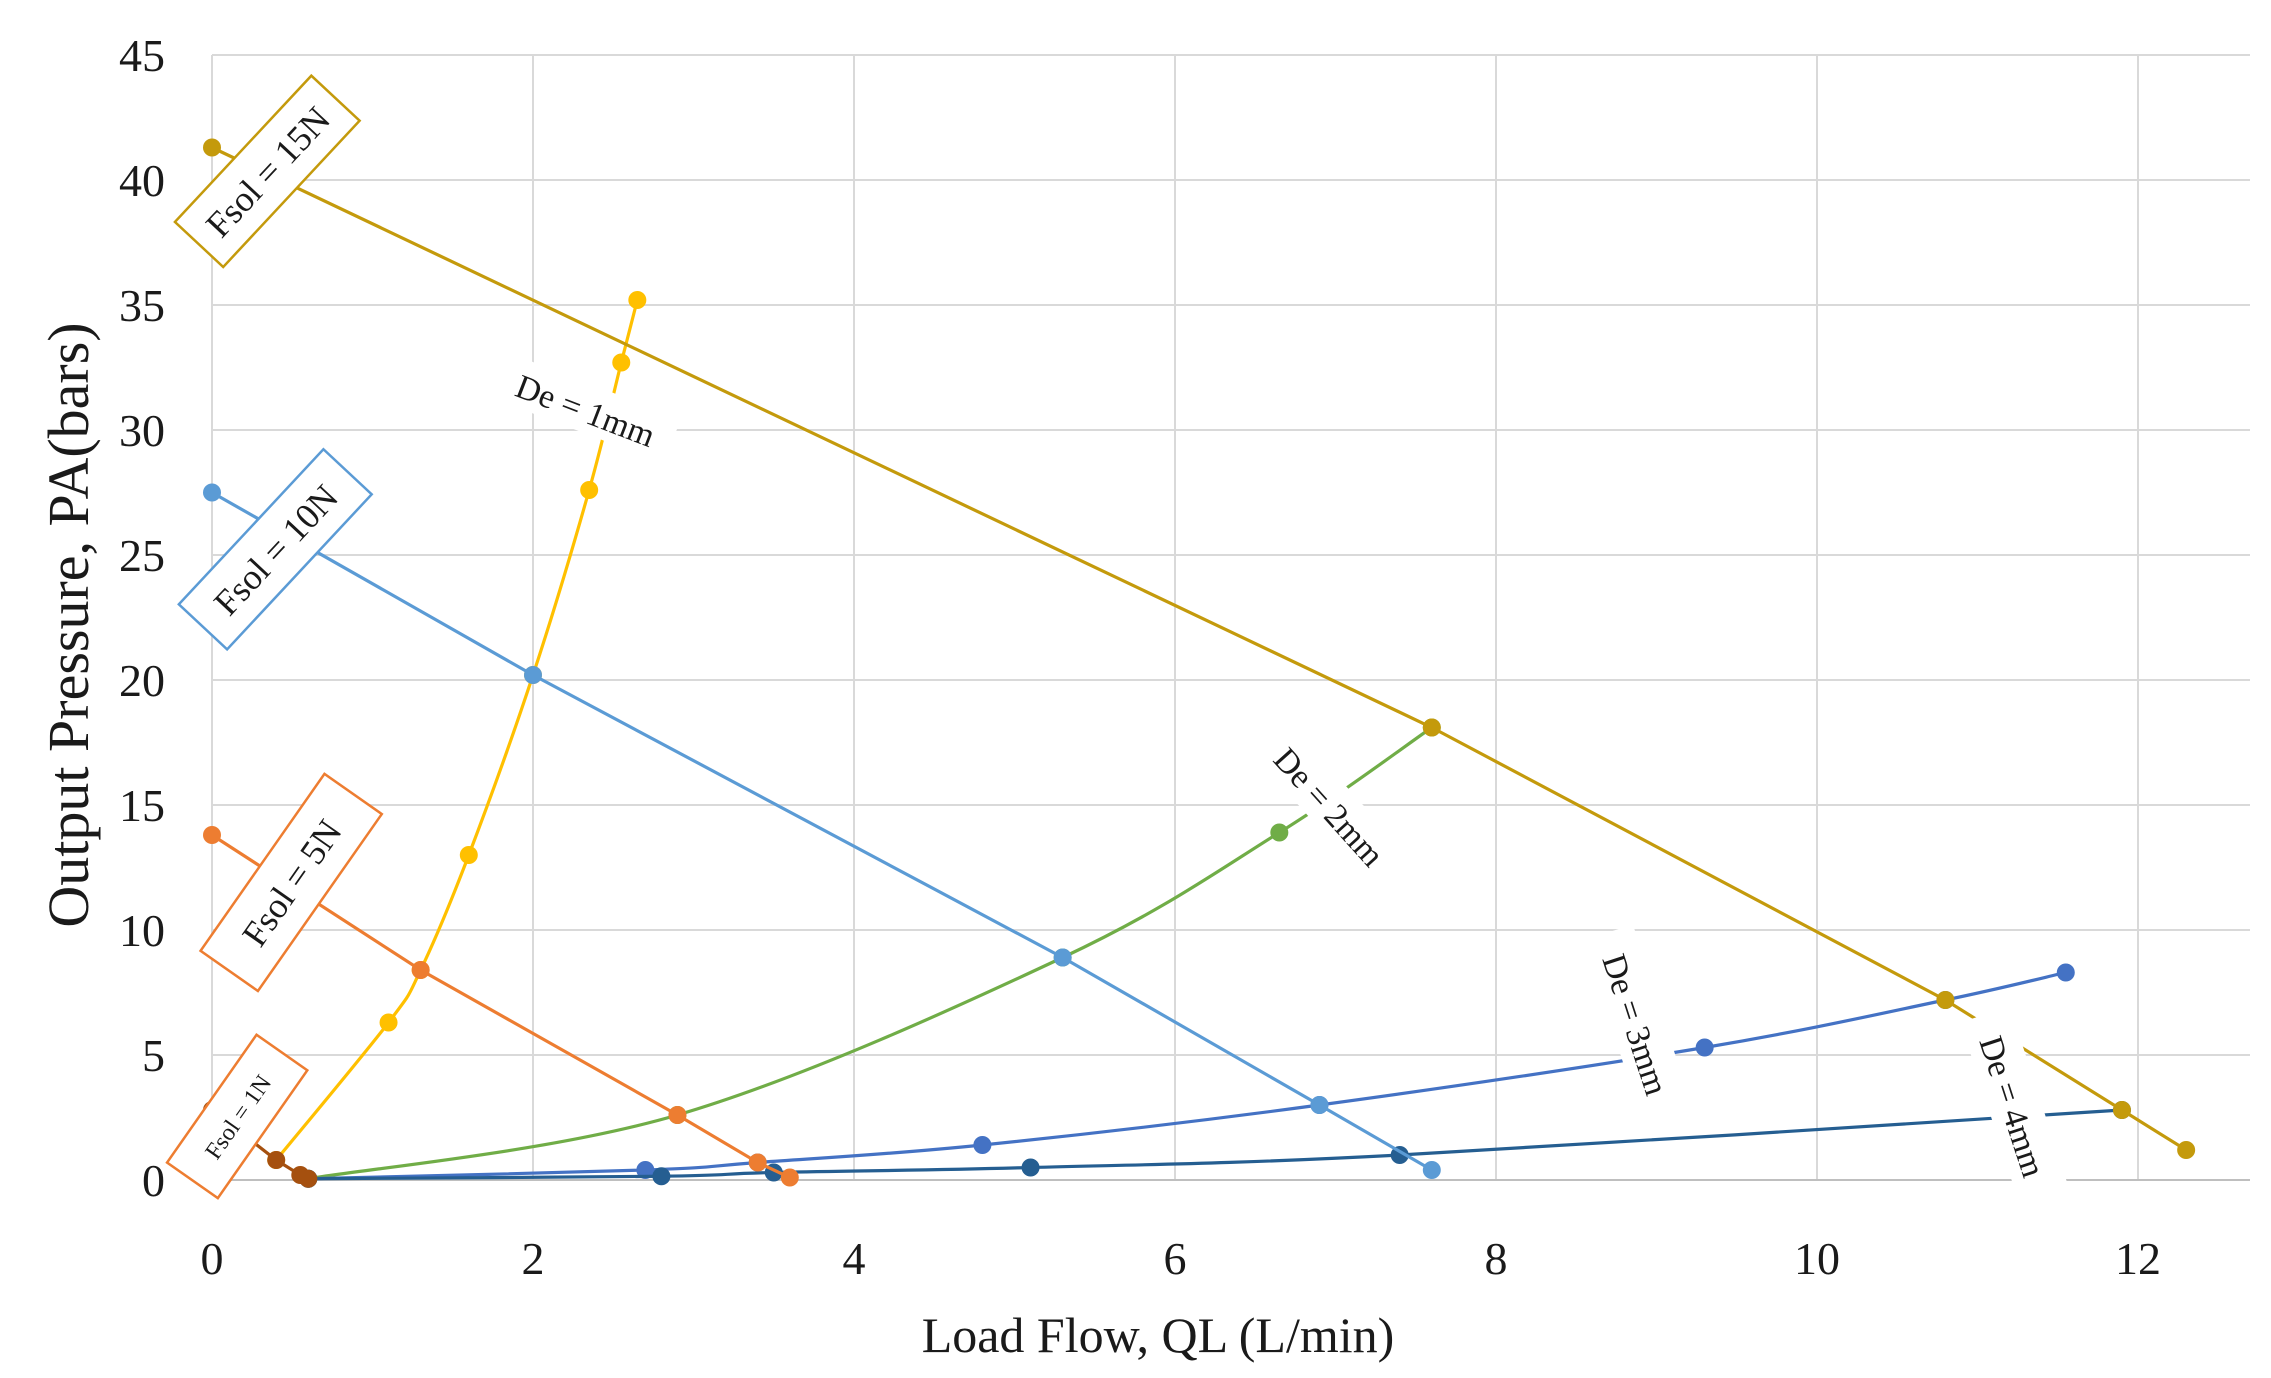 Image resolution: width=2271 pixels, height=1378 pixels. Describe the element at coordinates (533, 1258) in the screenshot. I see `x-tick-label: 2` at that location.